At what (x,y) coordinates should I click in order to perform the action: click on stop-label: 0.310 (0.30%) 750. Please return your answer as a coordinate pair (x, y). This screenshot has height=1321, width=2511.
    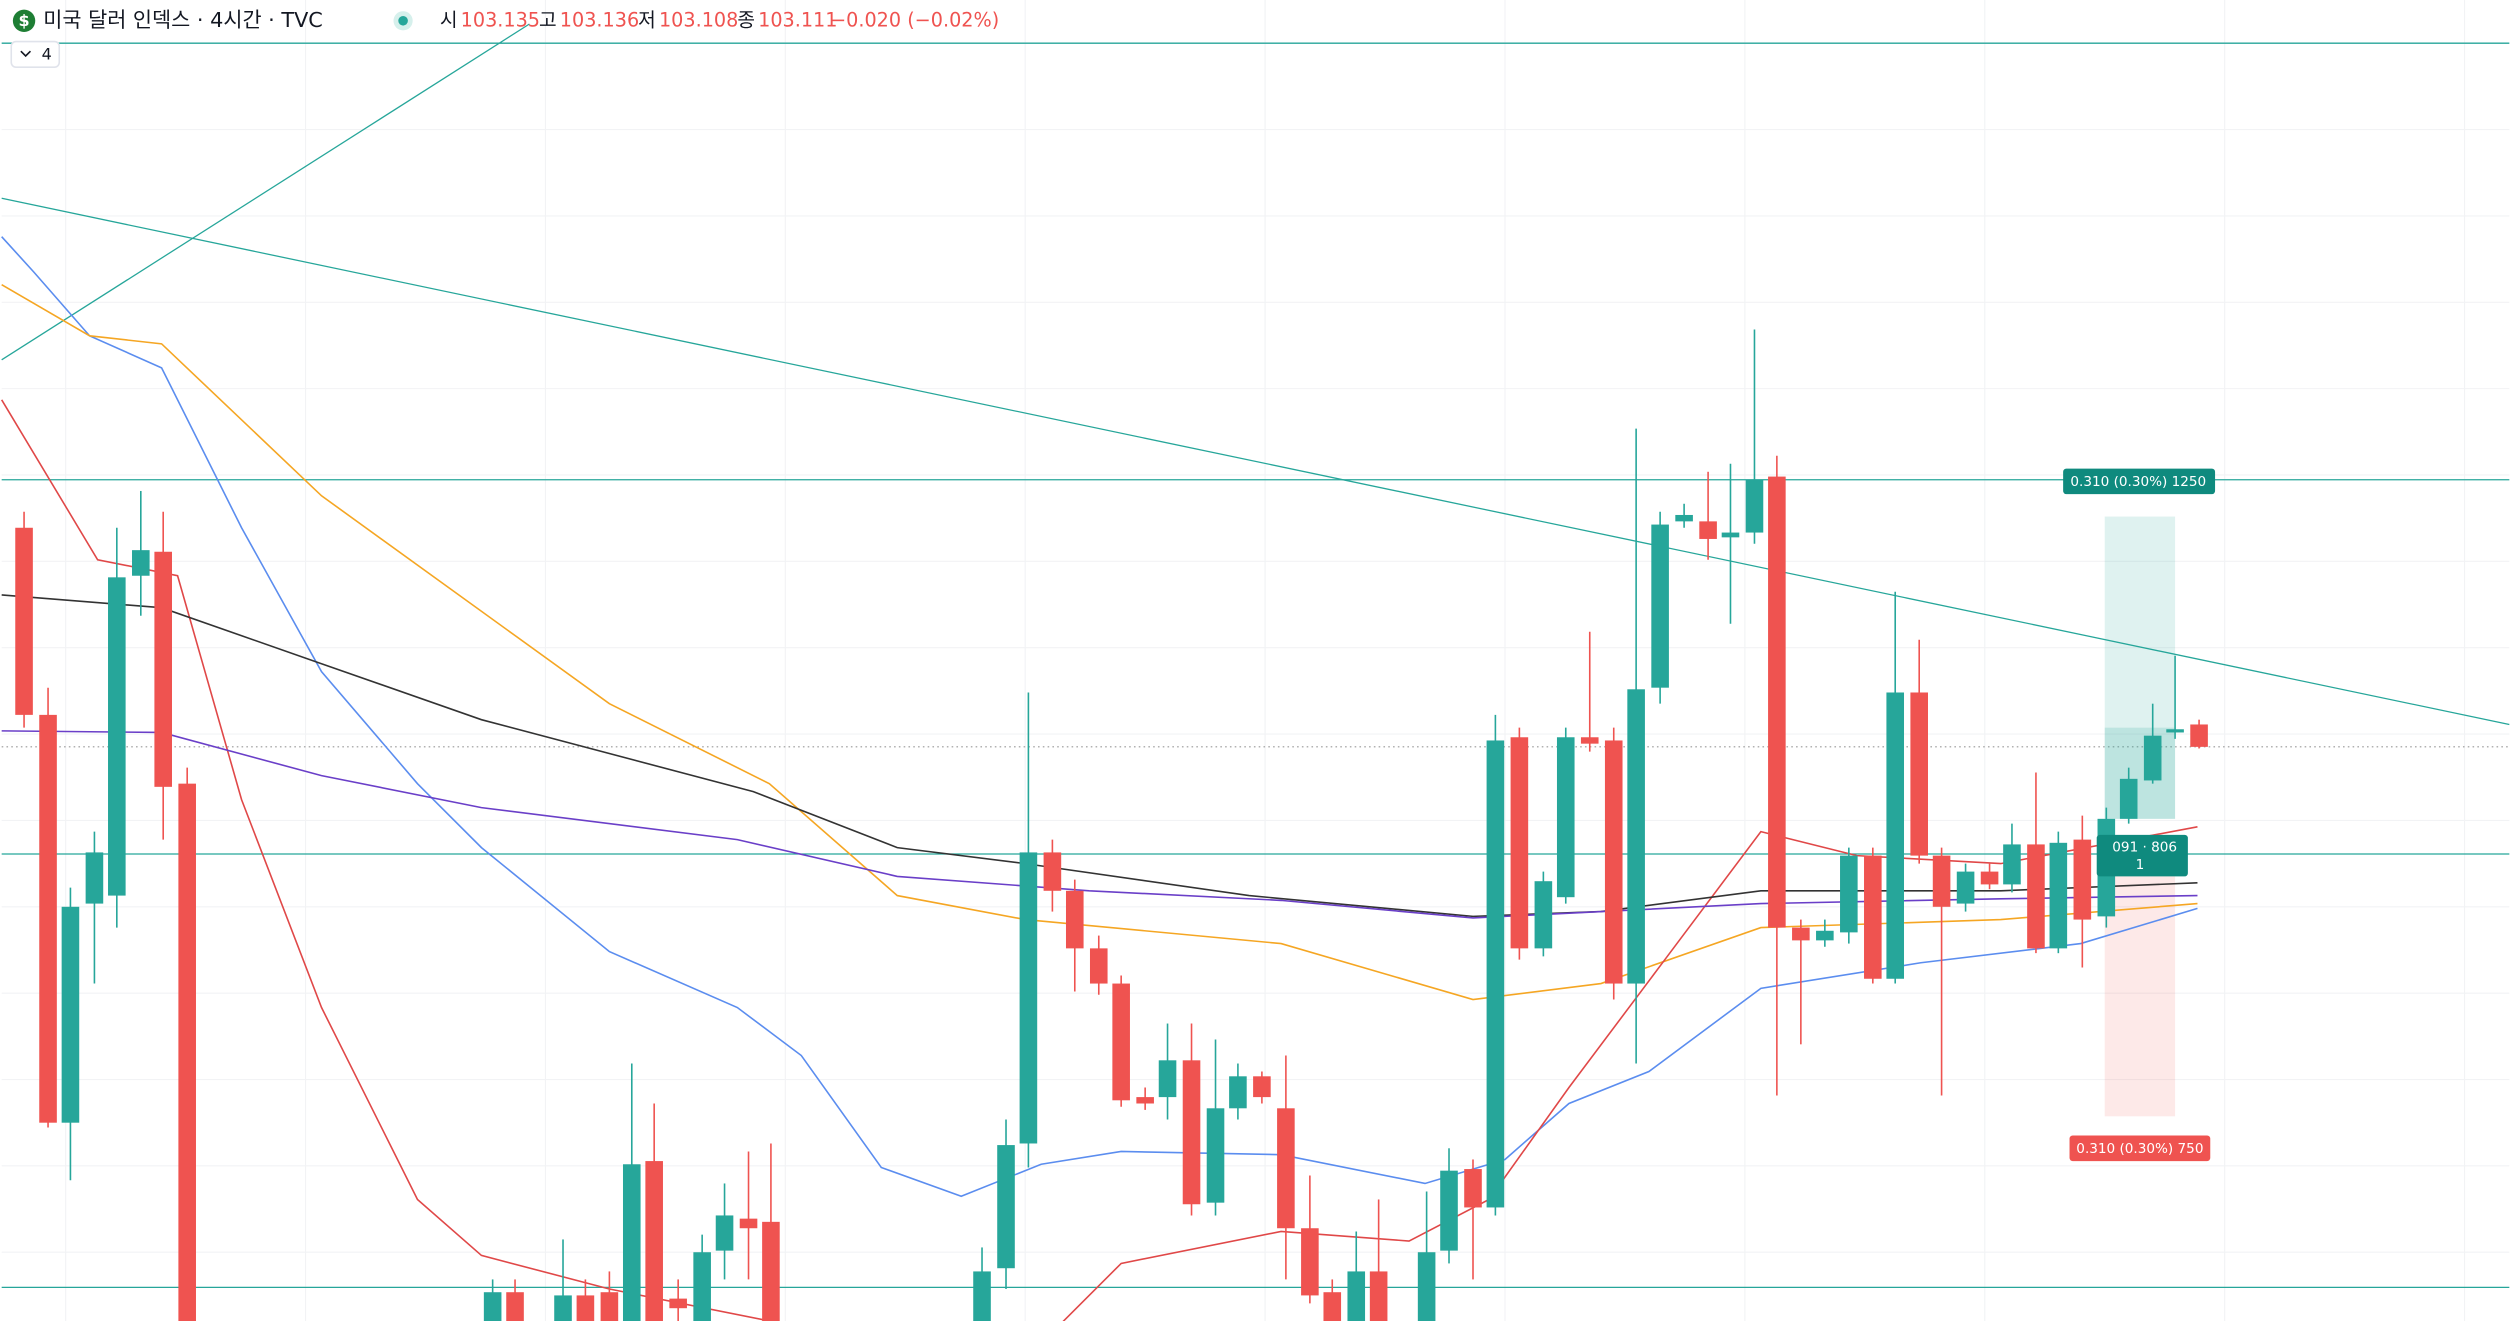
    Looking at the image, I should click on (2139, 1149).